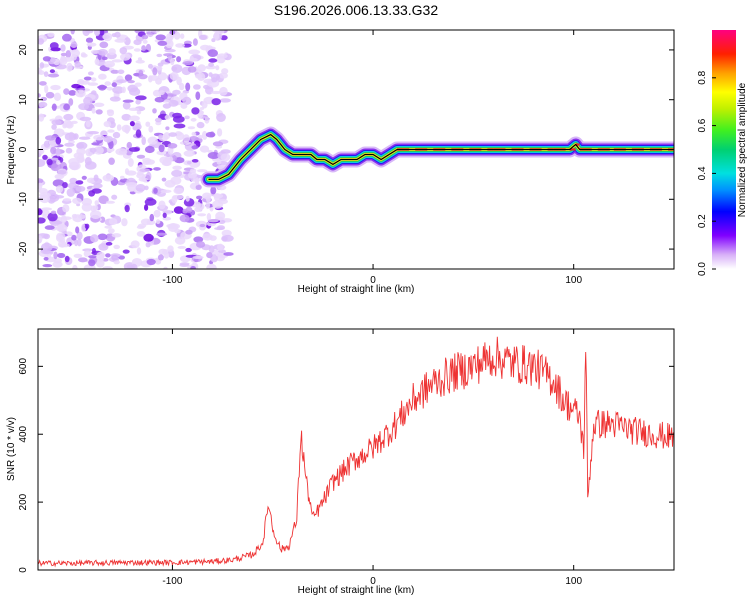  Describe the element at coordinates (136, 149) in the screenshot. I see `noise-speckle-layer` at that location.